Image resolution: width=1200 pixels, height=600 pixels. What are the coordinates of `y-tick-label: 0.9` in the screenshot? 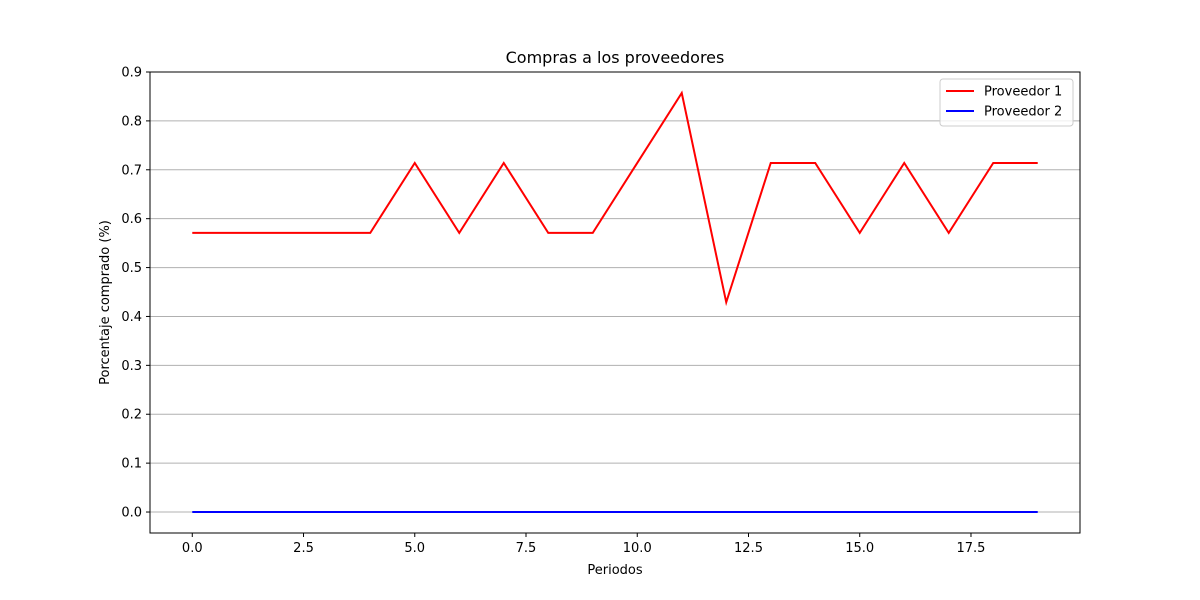 It's located at (131, 73).